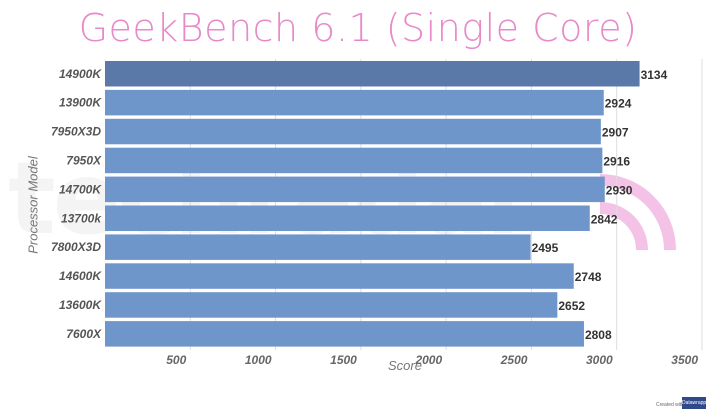  I want to click on credit-logo: Datawrapper, so click(696, 403).